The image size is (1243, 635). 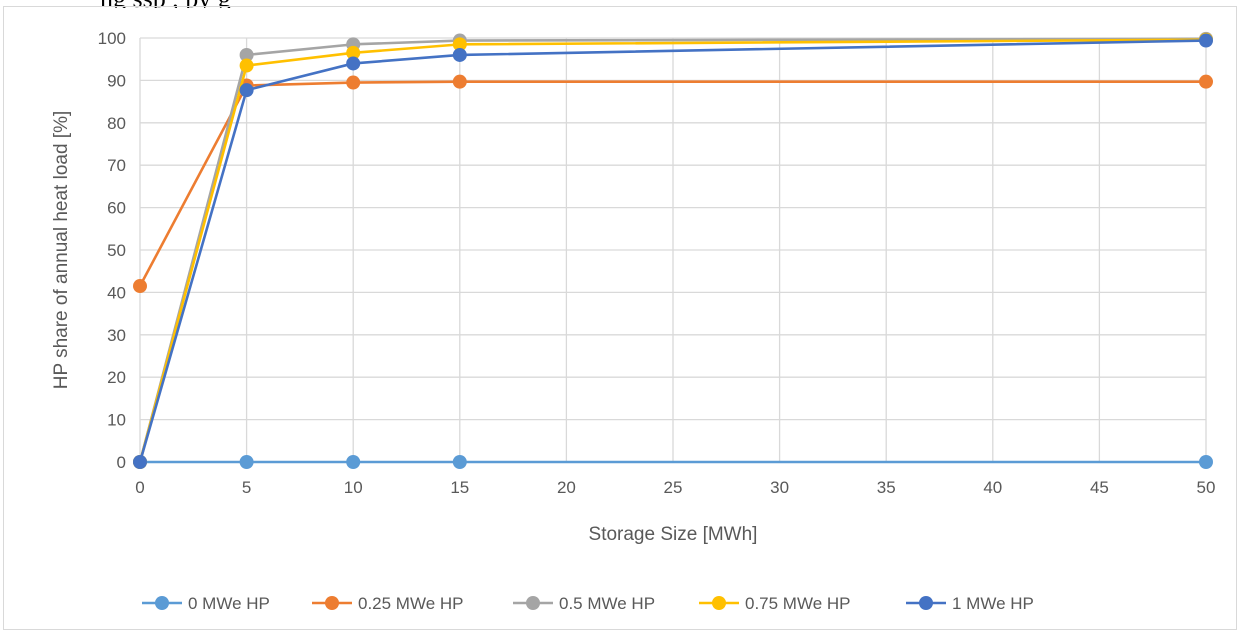 What do you see at coordinates (112, 38) in the screenshot?
I see `y-tick-label: 100` at bounding box center [112, 38].